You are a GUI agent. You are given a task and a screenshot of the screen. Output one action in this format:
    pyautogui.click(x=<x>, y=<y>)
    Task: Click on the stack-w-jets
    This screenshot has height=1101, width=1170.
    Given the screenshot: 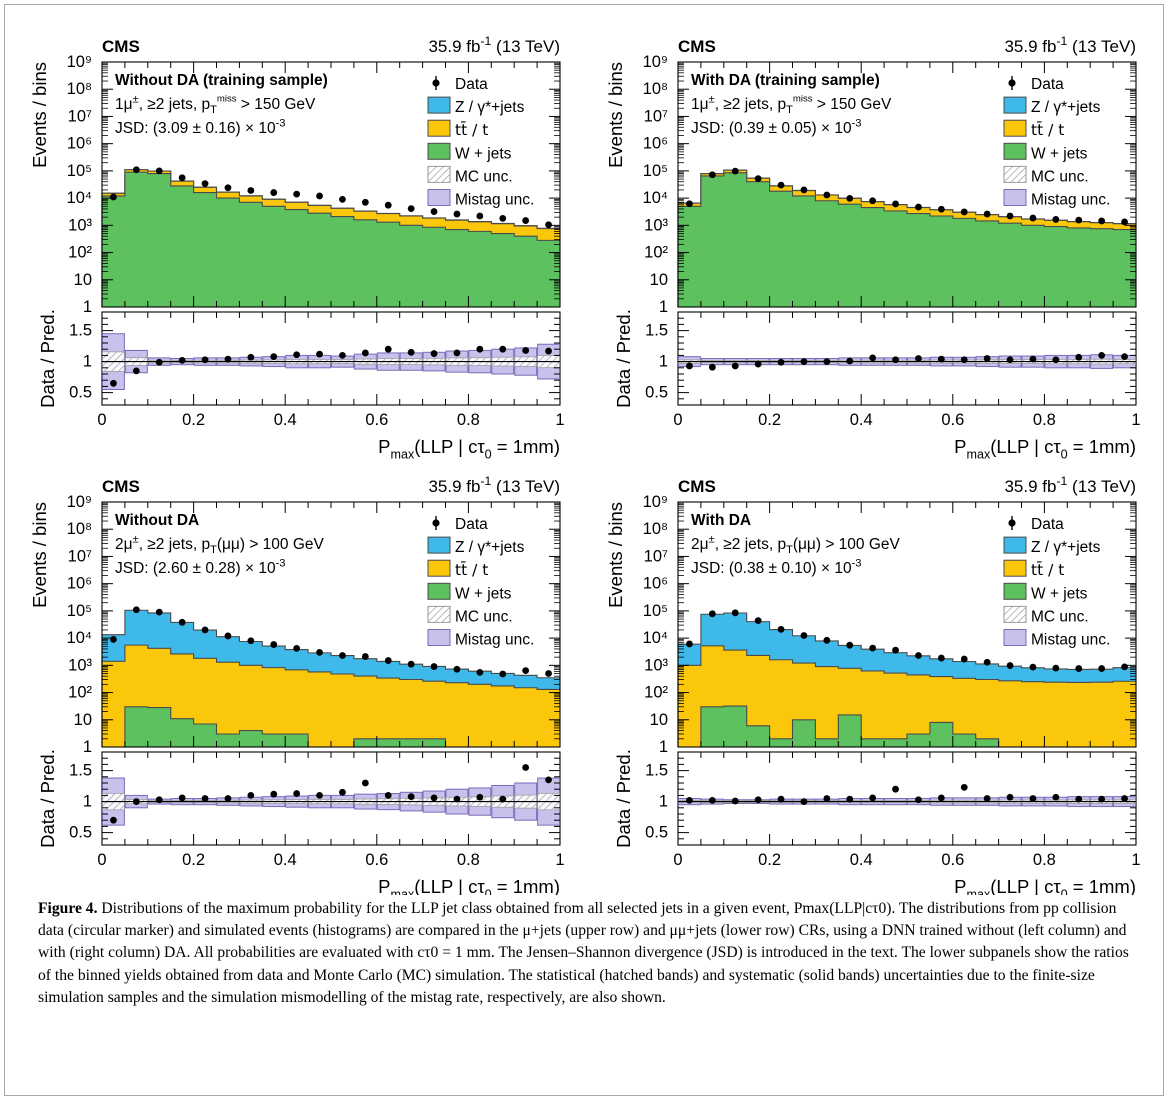 What is the action you would take?
    pyautogui.click(x=907, y=726)
    